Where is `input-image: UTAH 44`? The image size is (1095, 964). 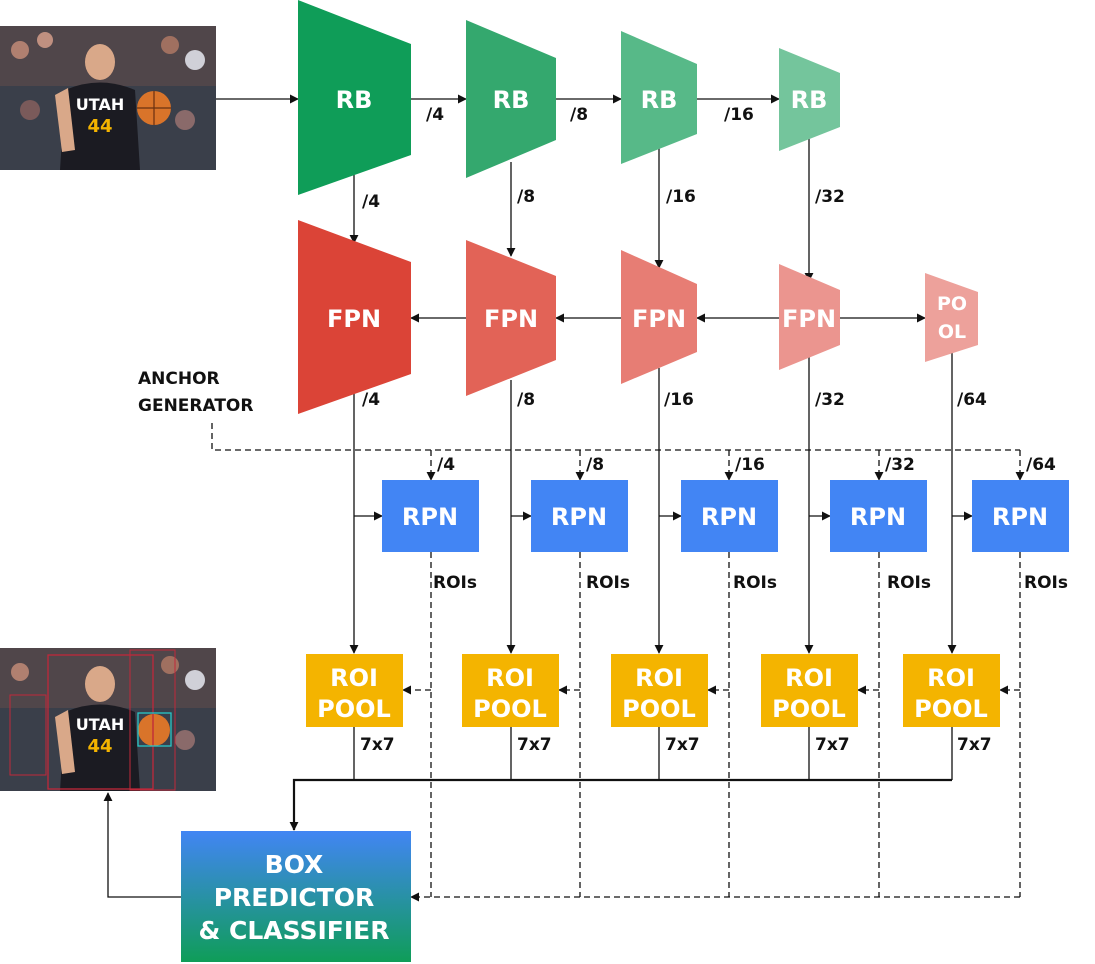
input-image: UTAH 44 is located at coordinates (108, 98).